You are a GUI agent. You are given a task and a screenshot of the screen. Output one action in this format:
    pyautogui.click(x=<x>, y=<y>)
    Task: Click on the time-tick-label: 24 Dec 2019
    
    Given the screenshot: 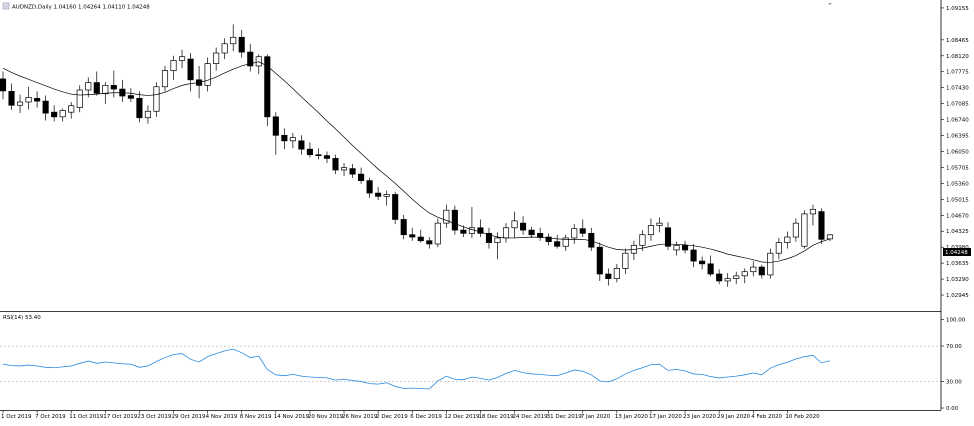 What is the action you would take?
    pyautogui.click(x=531, y=417)
    